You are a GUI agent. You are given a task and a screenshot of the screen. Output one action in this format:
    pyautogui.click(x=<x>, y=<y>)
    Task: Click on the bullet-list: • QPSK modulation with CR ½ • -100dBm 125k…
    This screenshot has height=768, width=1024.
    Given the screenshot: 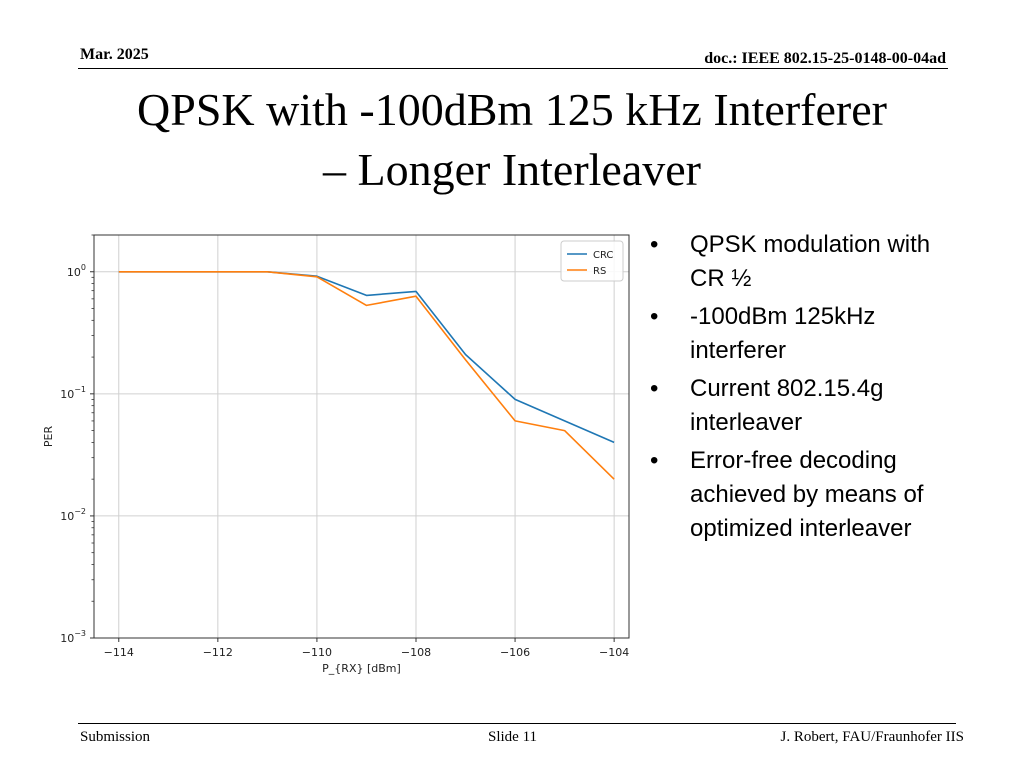 What is the action you would take?
    pyautogui.click(x=810, y=389)
    